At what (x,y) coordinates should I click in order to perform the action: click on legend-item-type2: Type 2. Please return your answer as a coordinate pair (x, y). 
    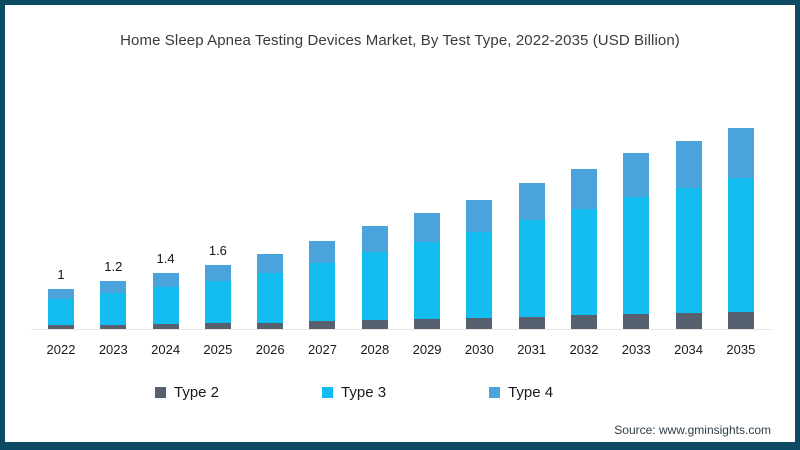
    Looking at the image, I should click on (187, 392).